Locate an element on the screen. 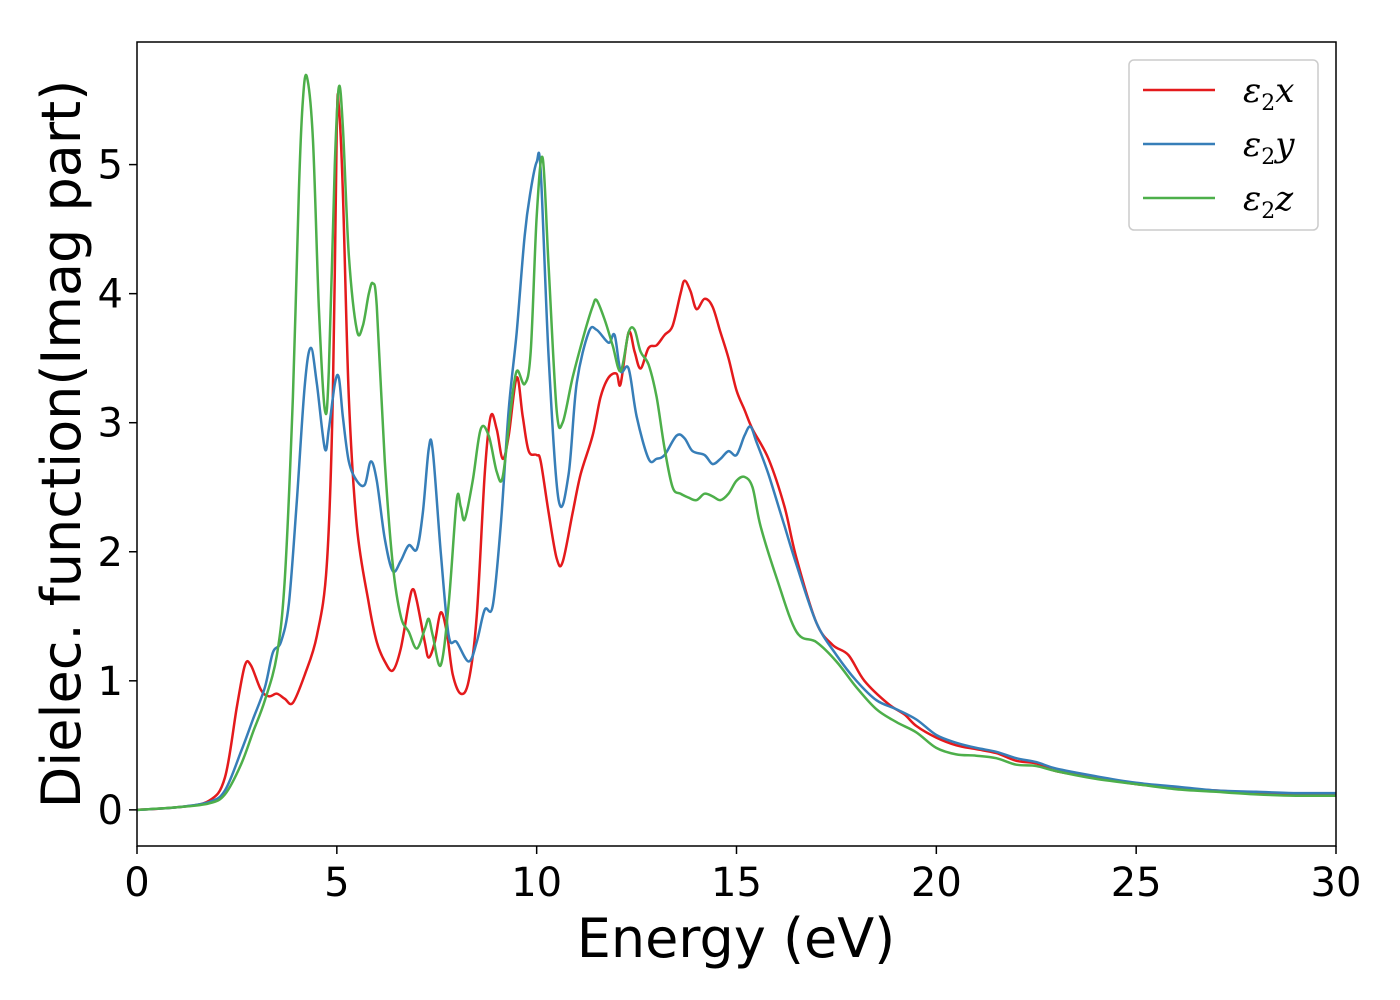  y-axis-title: Dielec. function(Imag part) is located at coordinates (61, 444).